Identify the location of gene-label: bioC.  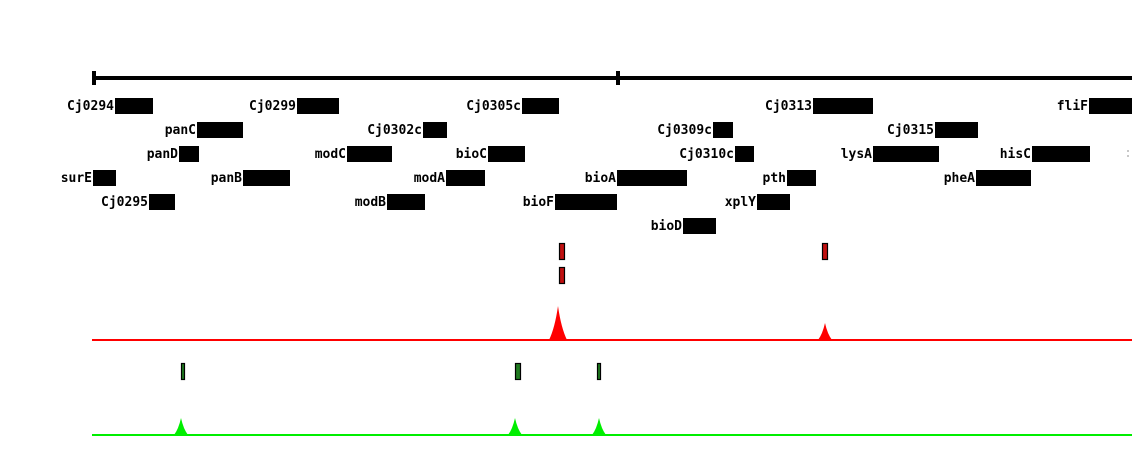
(471, 154).